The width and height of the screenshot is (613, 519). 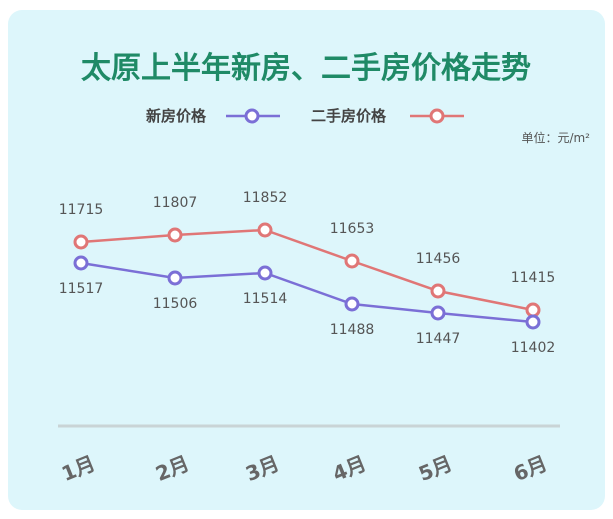 I want to click on legend-marker-second-hand, so click(x=437, y=116).